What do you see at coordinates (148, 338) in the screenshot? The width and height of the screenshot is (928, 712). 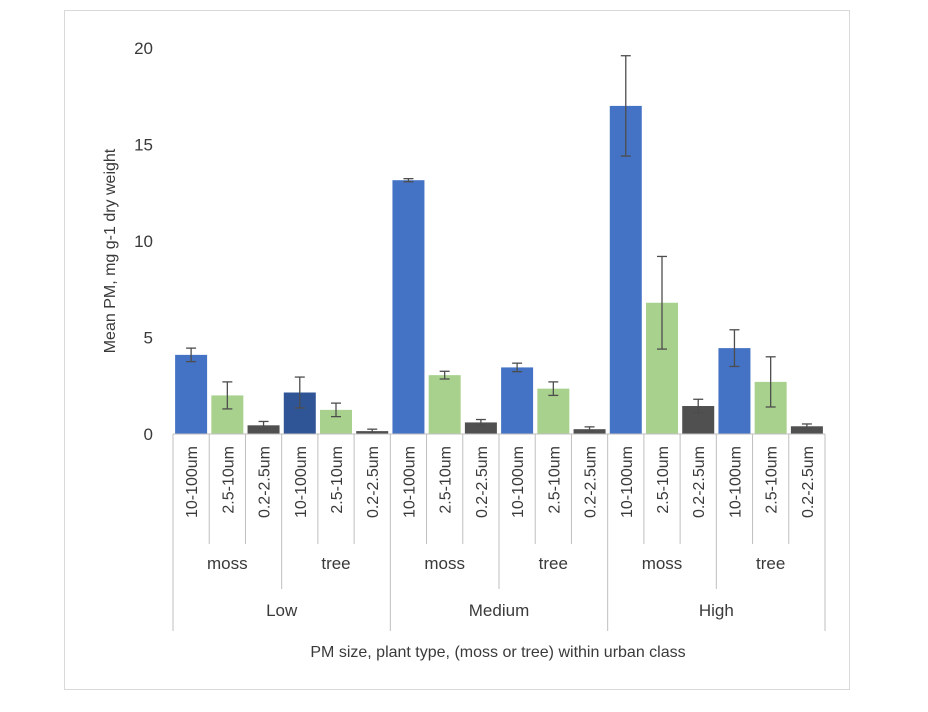 I see `y-tick-label: 5` at bounding box center [148, 338].